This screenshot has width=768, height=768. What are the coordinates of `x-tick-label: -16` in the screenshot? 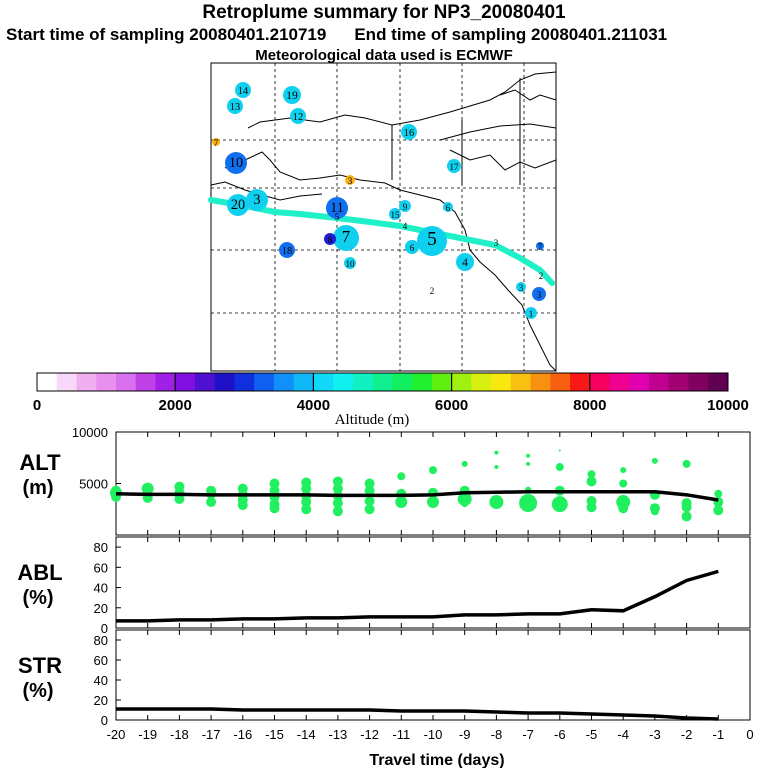 It's located at (242, 734).